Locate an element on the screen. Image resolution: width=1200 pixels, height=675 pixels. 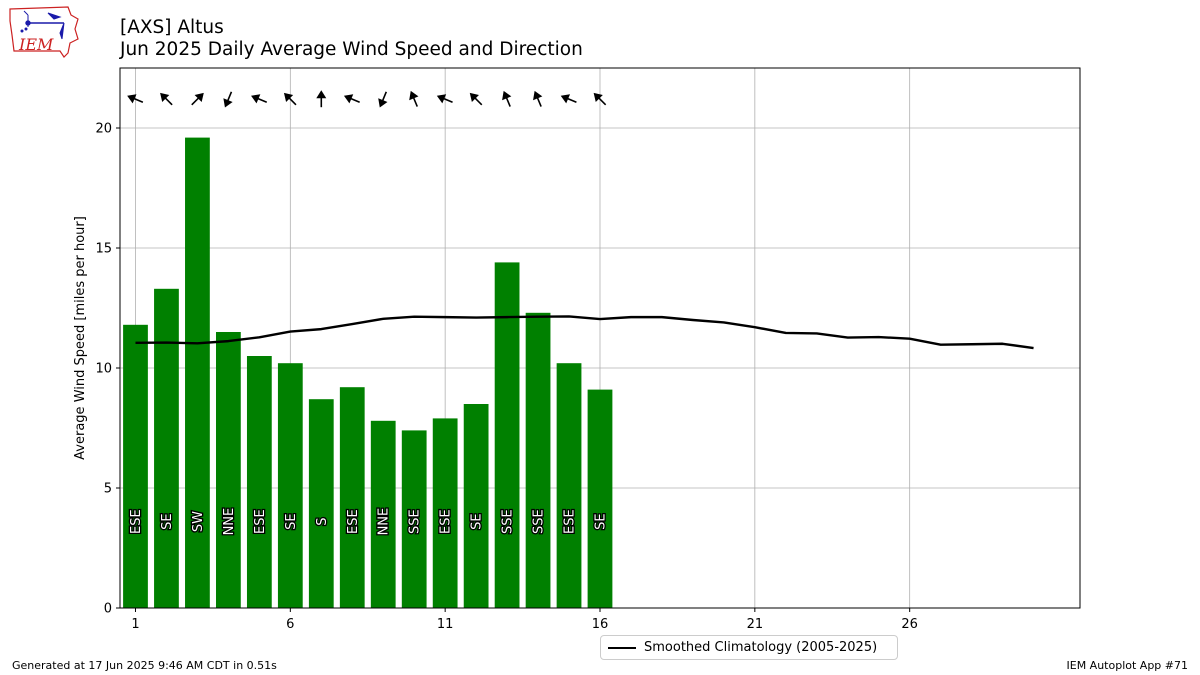
direction-arrows is located at coordinates (367, 99).